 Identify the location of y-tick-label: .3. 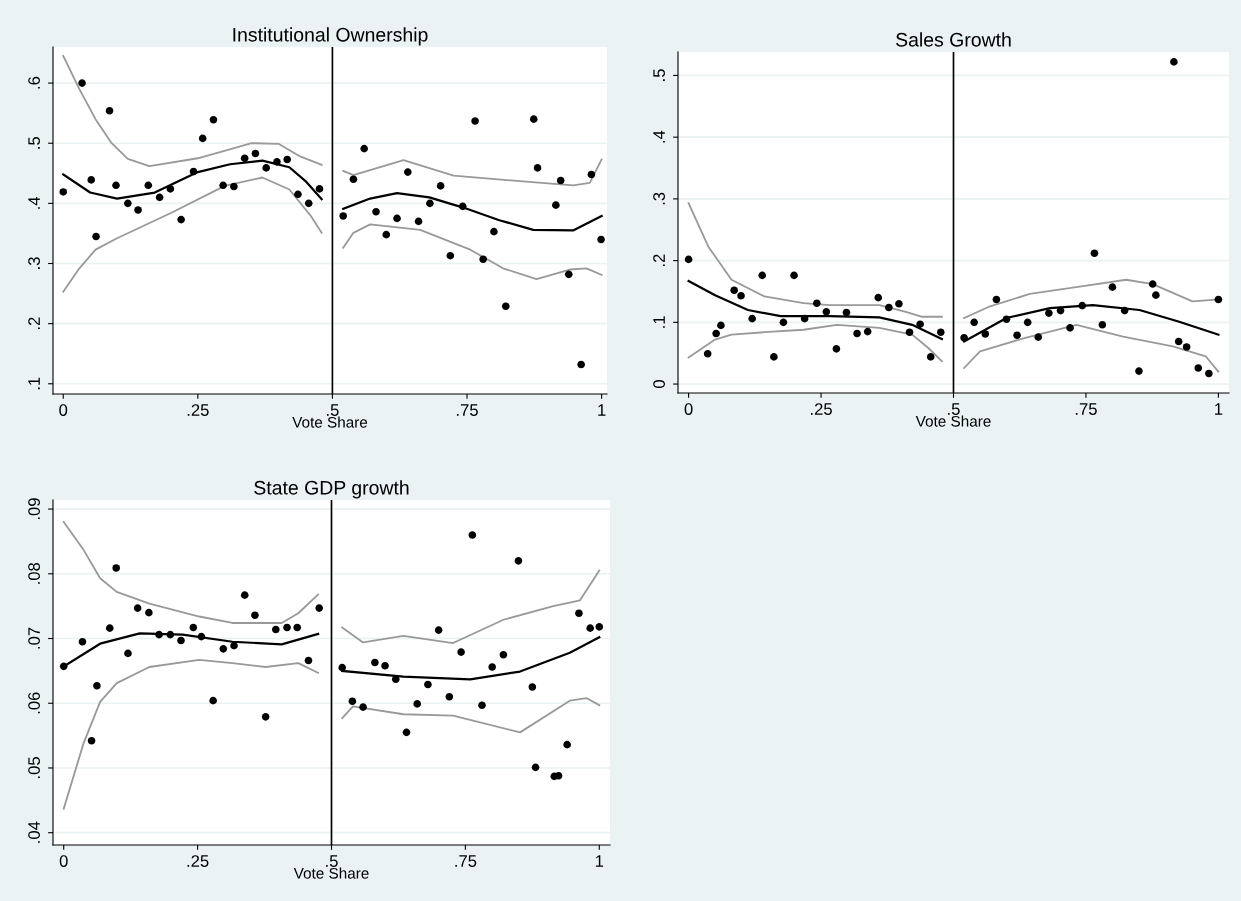
(659, 198).